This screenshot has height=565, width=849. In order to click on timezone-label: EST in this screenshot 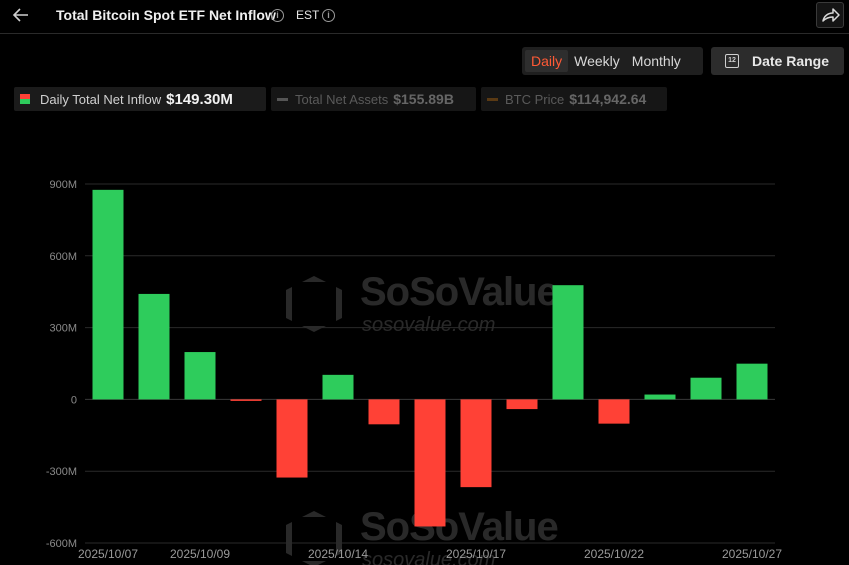, I will do `click(308, 15)`.